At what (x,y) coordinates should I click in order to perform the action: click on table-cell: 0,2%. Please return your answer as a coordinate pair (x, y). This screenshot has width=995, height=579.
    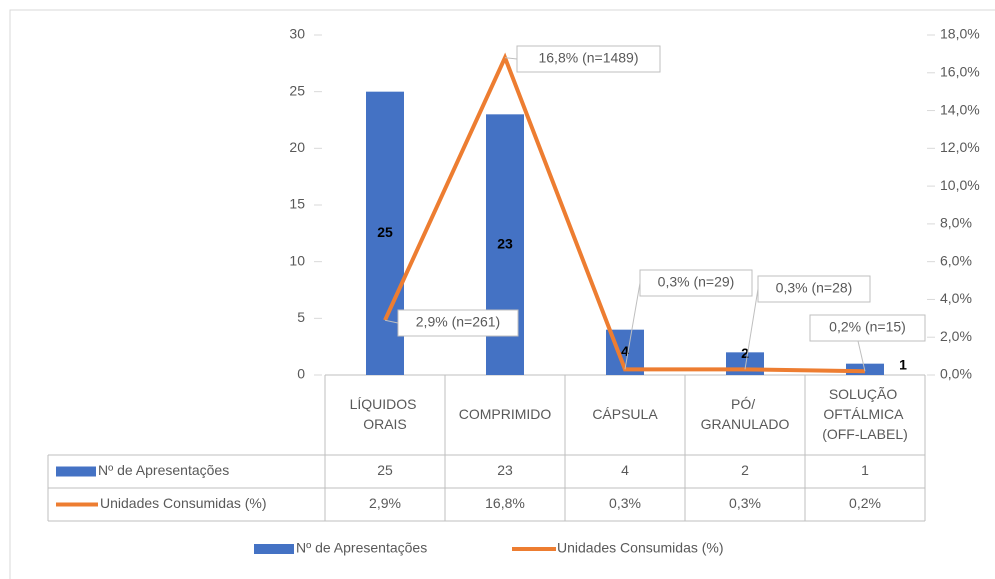
    Looking at the image, I should click on (865, 503).